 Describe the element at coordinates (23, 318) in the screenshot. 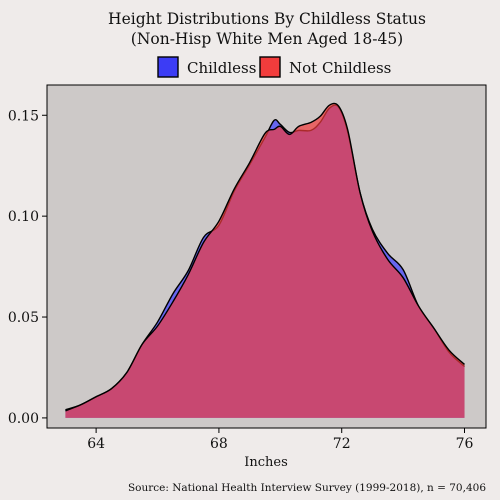

I see `y-tick-label: 0.05` at that location.